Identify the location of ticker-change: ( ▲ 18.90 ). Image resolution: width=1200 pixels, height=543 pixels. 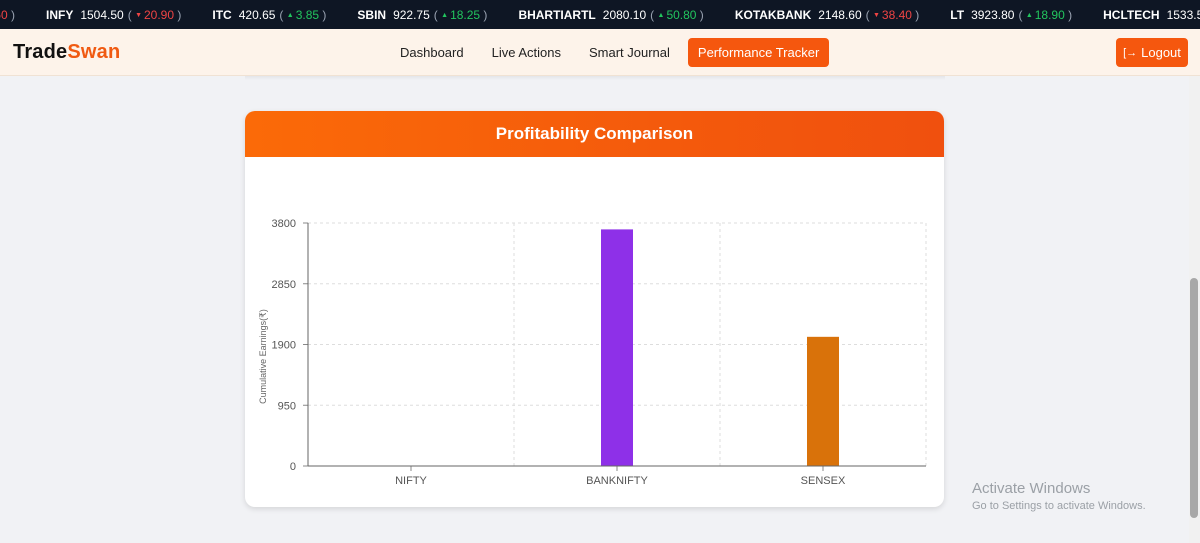
(1045, 14).